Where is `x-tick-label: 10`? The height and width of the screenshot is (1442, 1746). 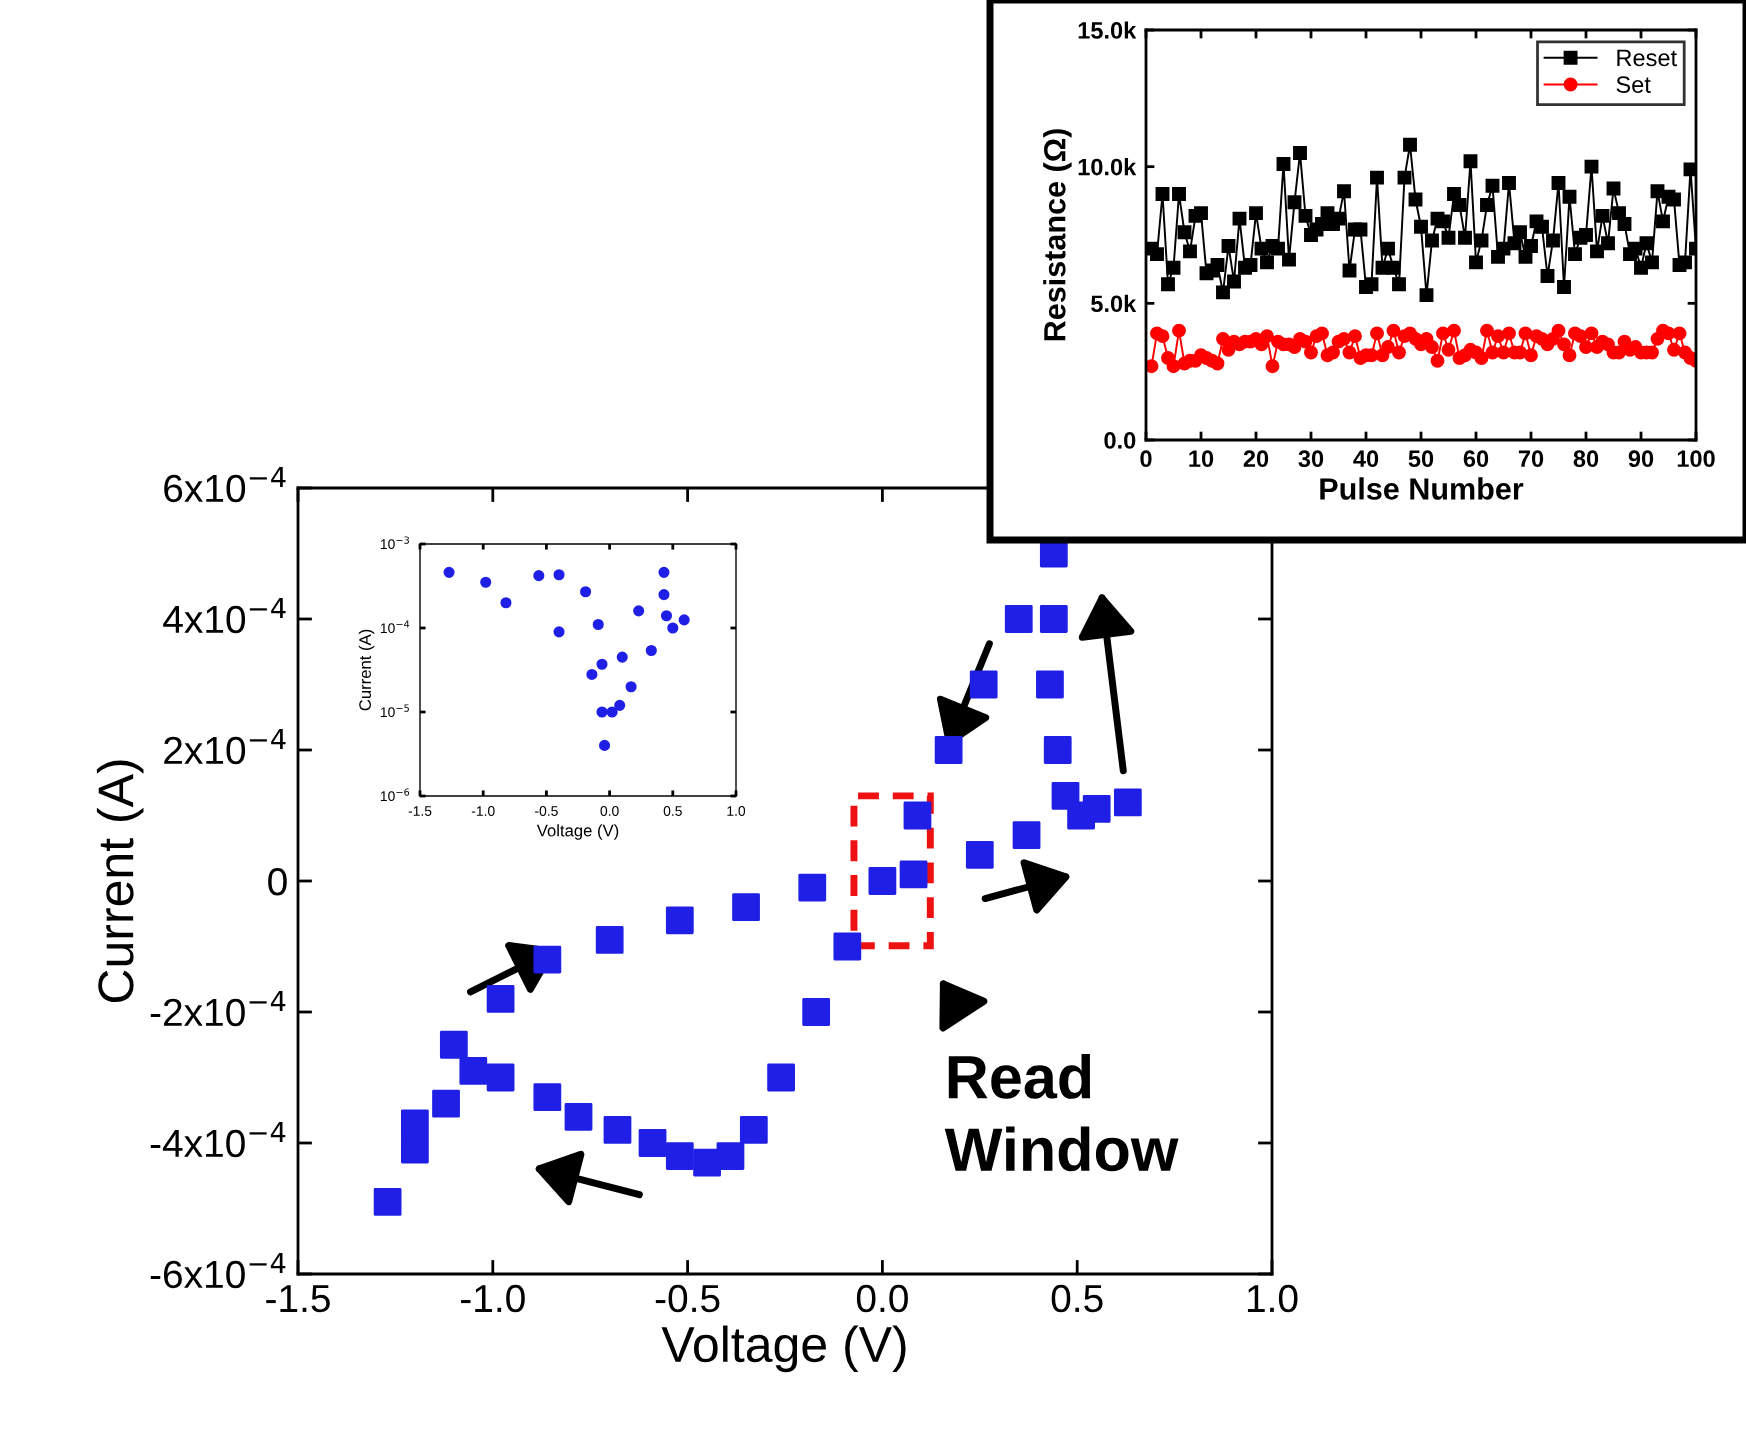
x-tick-label: 10 is located at coordinates (1201, 459).